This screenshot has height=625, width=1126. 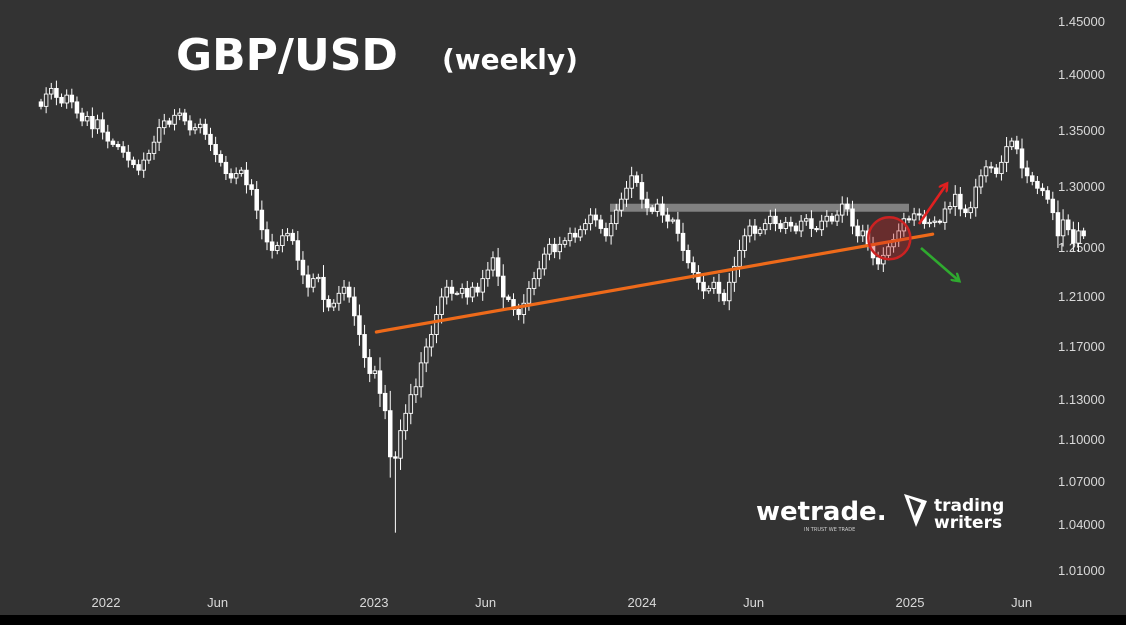 What do you see at coordinates (968, 523) in the screenshot?
I see `trading-writers-line2: writers` at bounding box center [968, 523].